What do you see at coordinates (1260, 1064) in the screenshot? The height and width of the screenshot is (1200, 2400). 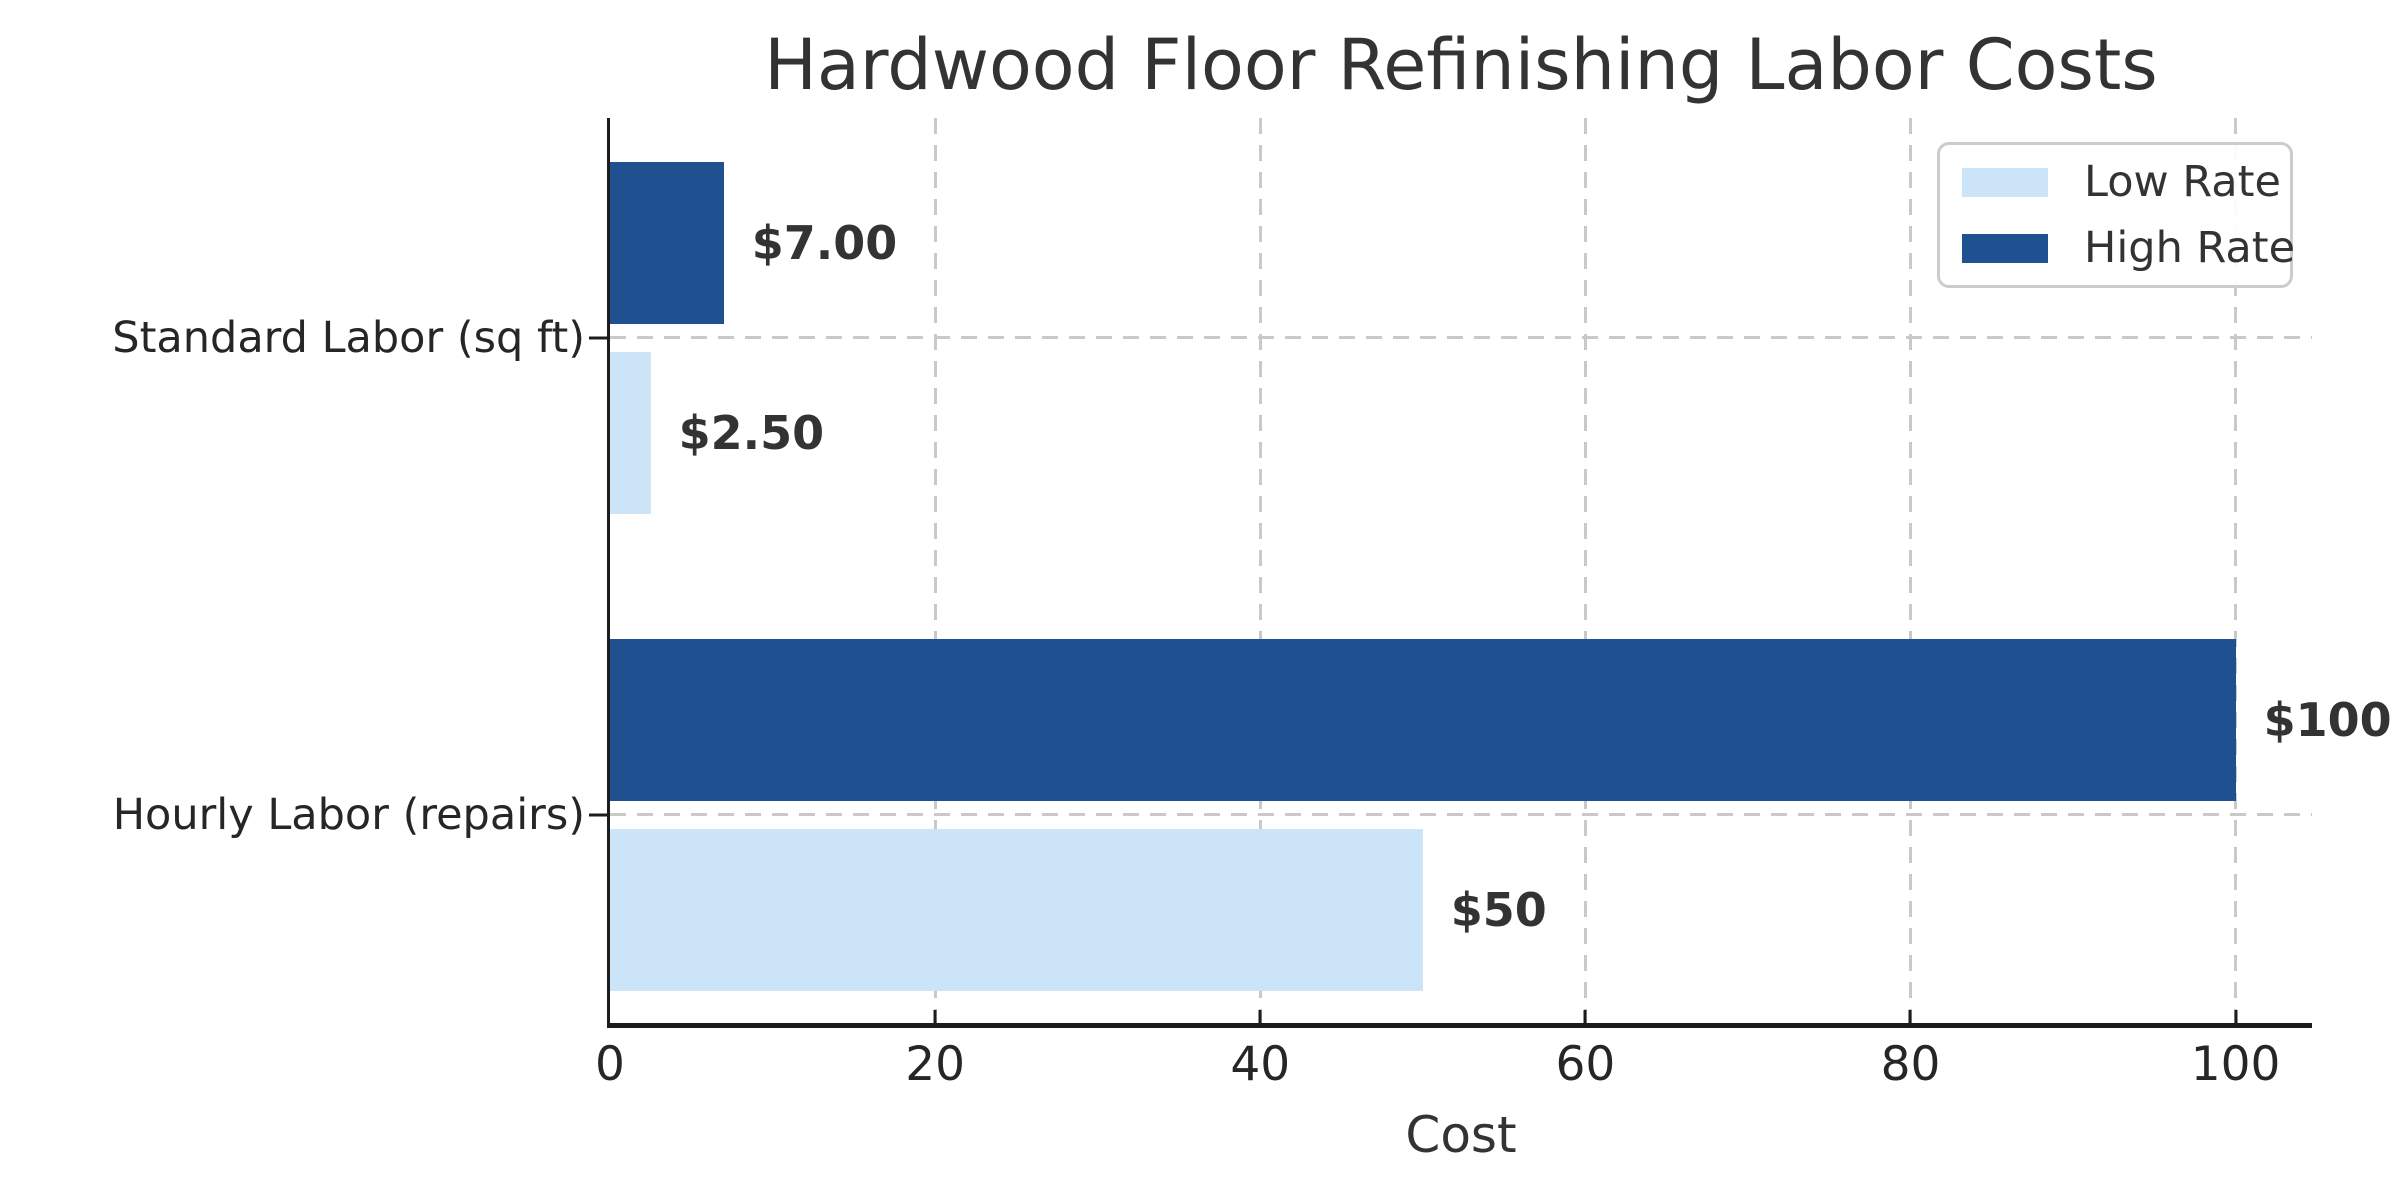 I see `x-tick-label: 40` at bounding box center [1260, 1064].